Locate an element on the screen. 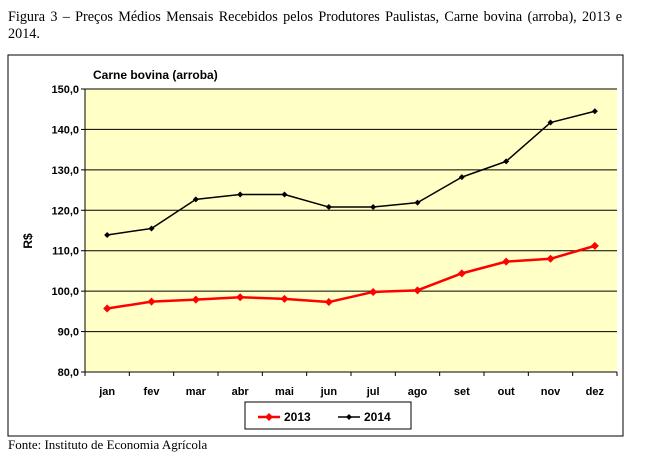 Image resolution: width=647 pixels, height=461 pixels. legend-label: 2014 is located at coordinates (377, 417).